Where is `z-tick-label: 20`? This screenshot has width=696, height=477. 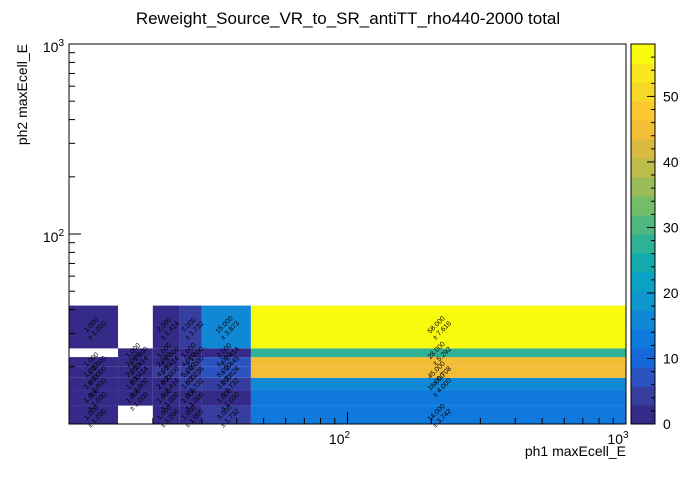
z-tick-label: 20 is located at coordinates (671, 293).